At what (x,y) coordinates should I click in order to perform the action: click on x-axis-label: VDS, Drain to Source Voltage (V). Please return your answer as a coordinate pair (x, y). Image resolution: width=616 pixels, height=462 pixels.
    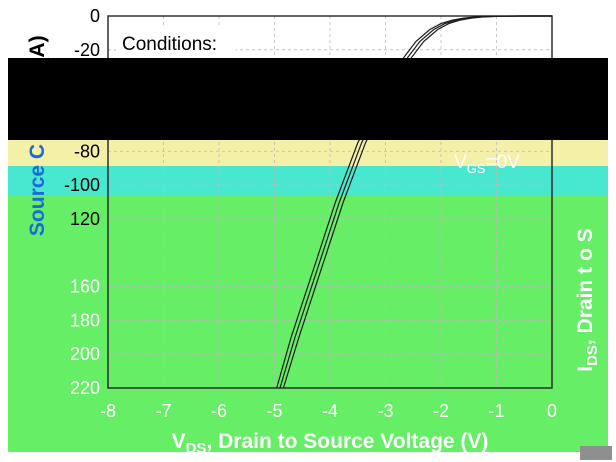
    Looking at the image, I should click on (330, 443).